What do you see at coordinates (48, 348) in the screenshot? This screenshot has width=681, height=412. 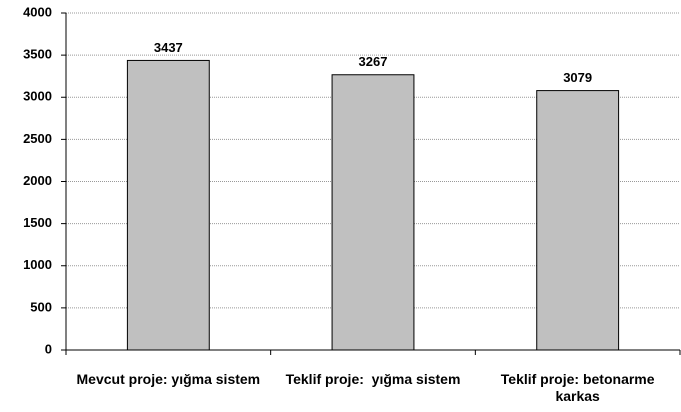 I see `y-tick-label: 0` at bounding box center [48, 348].